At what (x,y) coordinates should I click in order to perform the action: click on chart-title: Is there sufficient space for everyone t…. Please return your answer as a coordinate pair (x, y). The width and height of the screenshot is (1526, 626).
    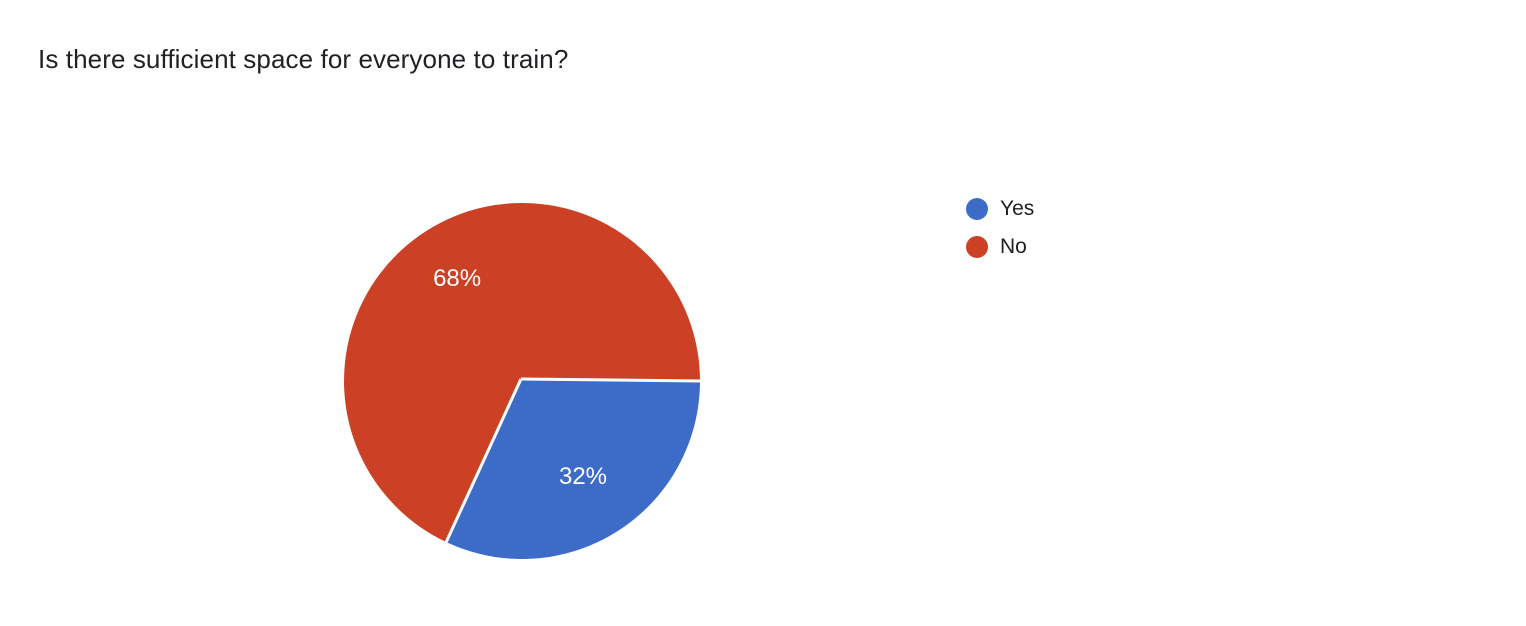
    Looking at the image, I should click on (303, 59).